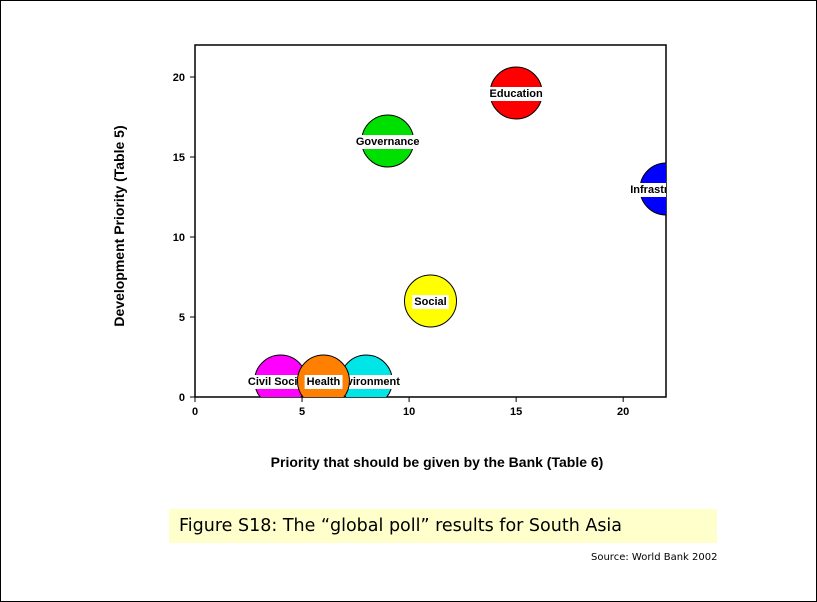 The image size is (817, 602). What do you see at coordinates (654, 557) in the screenshot?
I see `source-note: Source: World Bank 2002` at bounding box center [654, 557].